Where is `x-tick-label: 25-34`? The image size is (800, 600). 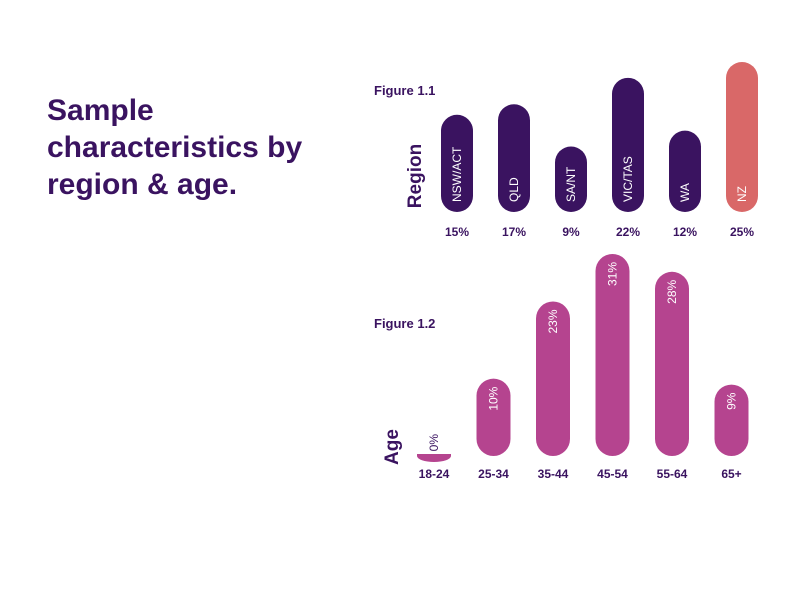
x-tick-label: 25-34 is located at coordinates (493, 474).